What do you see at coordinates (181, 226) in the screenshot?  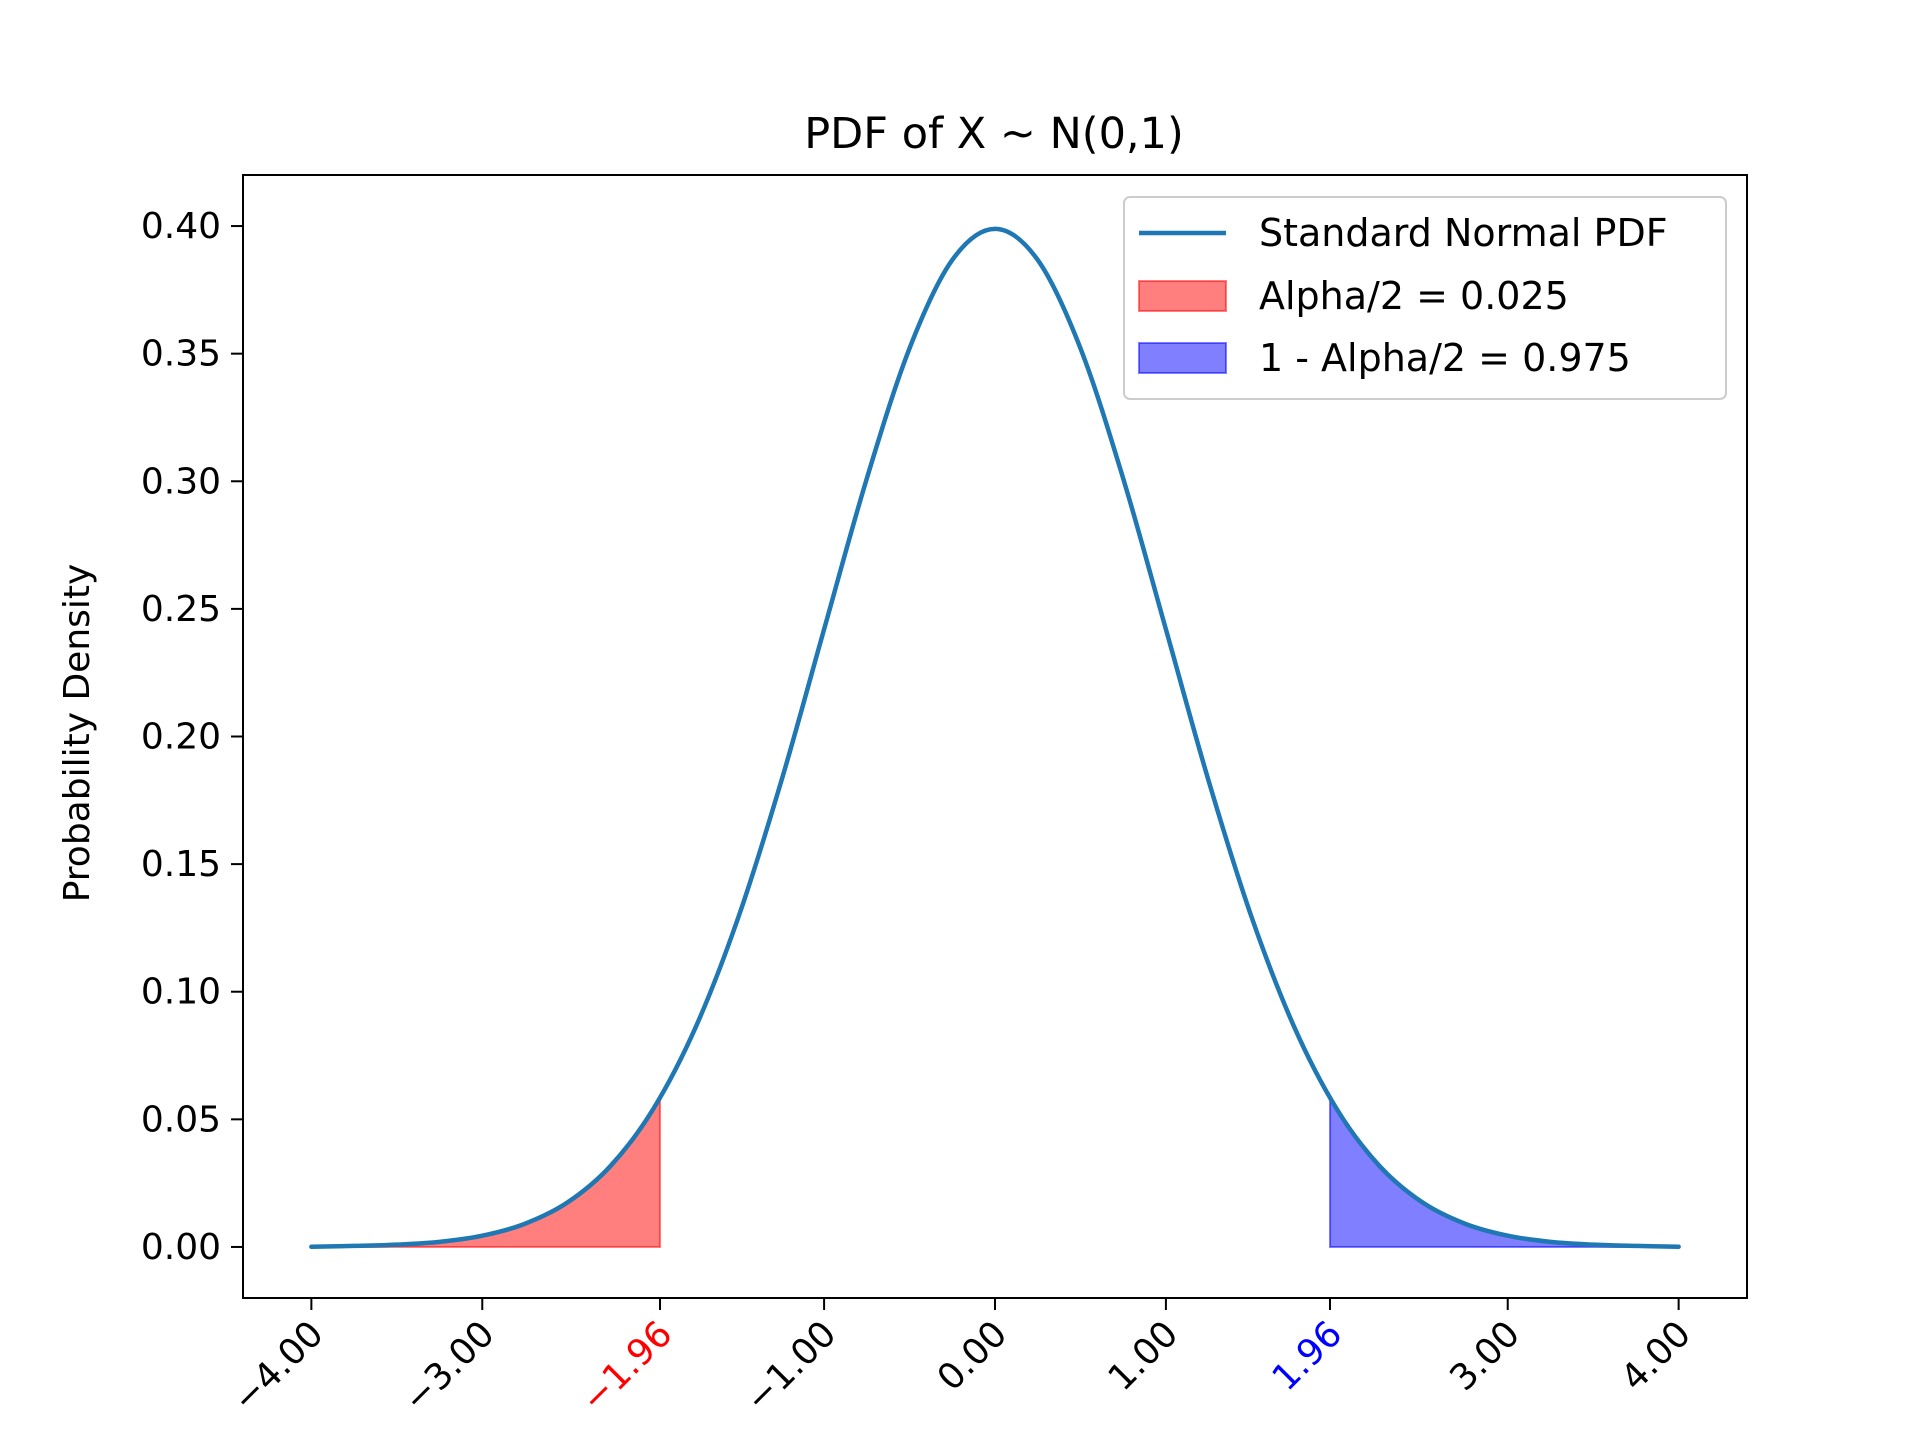 I see `y-tick-label: 0.40` at bounding box center [181, 226].